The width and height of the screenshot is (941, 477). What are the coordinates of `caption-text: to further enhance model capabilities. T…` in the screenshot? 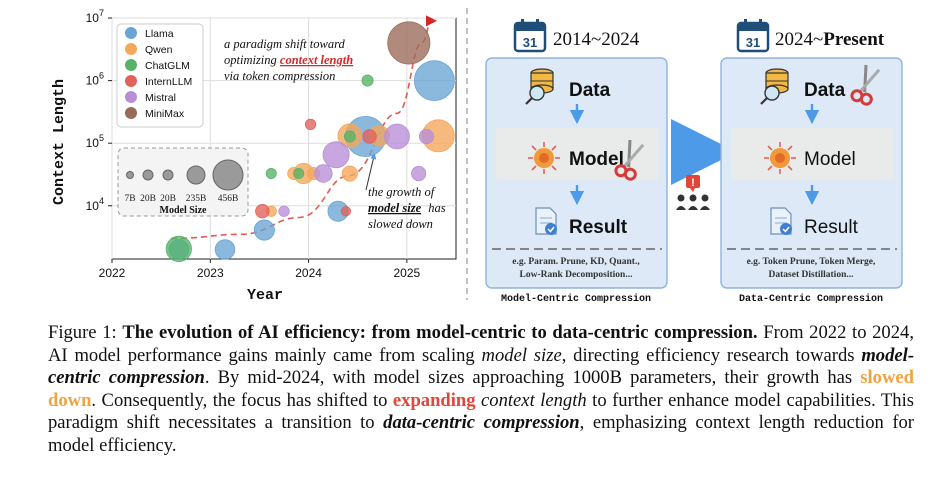 It's located at (481, 411).